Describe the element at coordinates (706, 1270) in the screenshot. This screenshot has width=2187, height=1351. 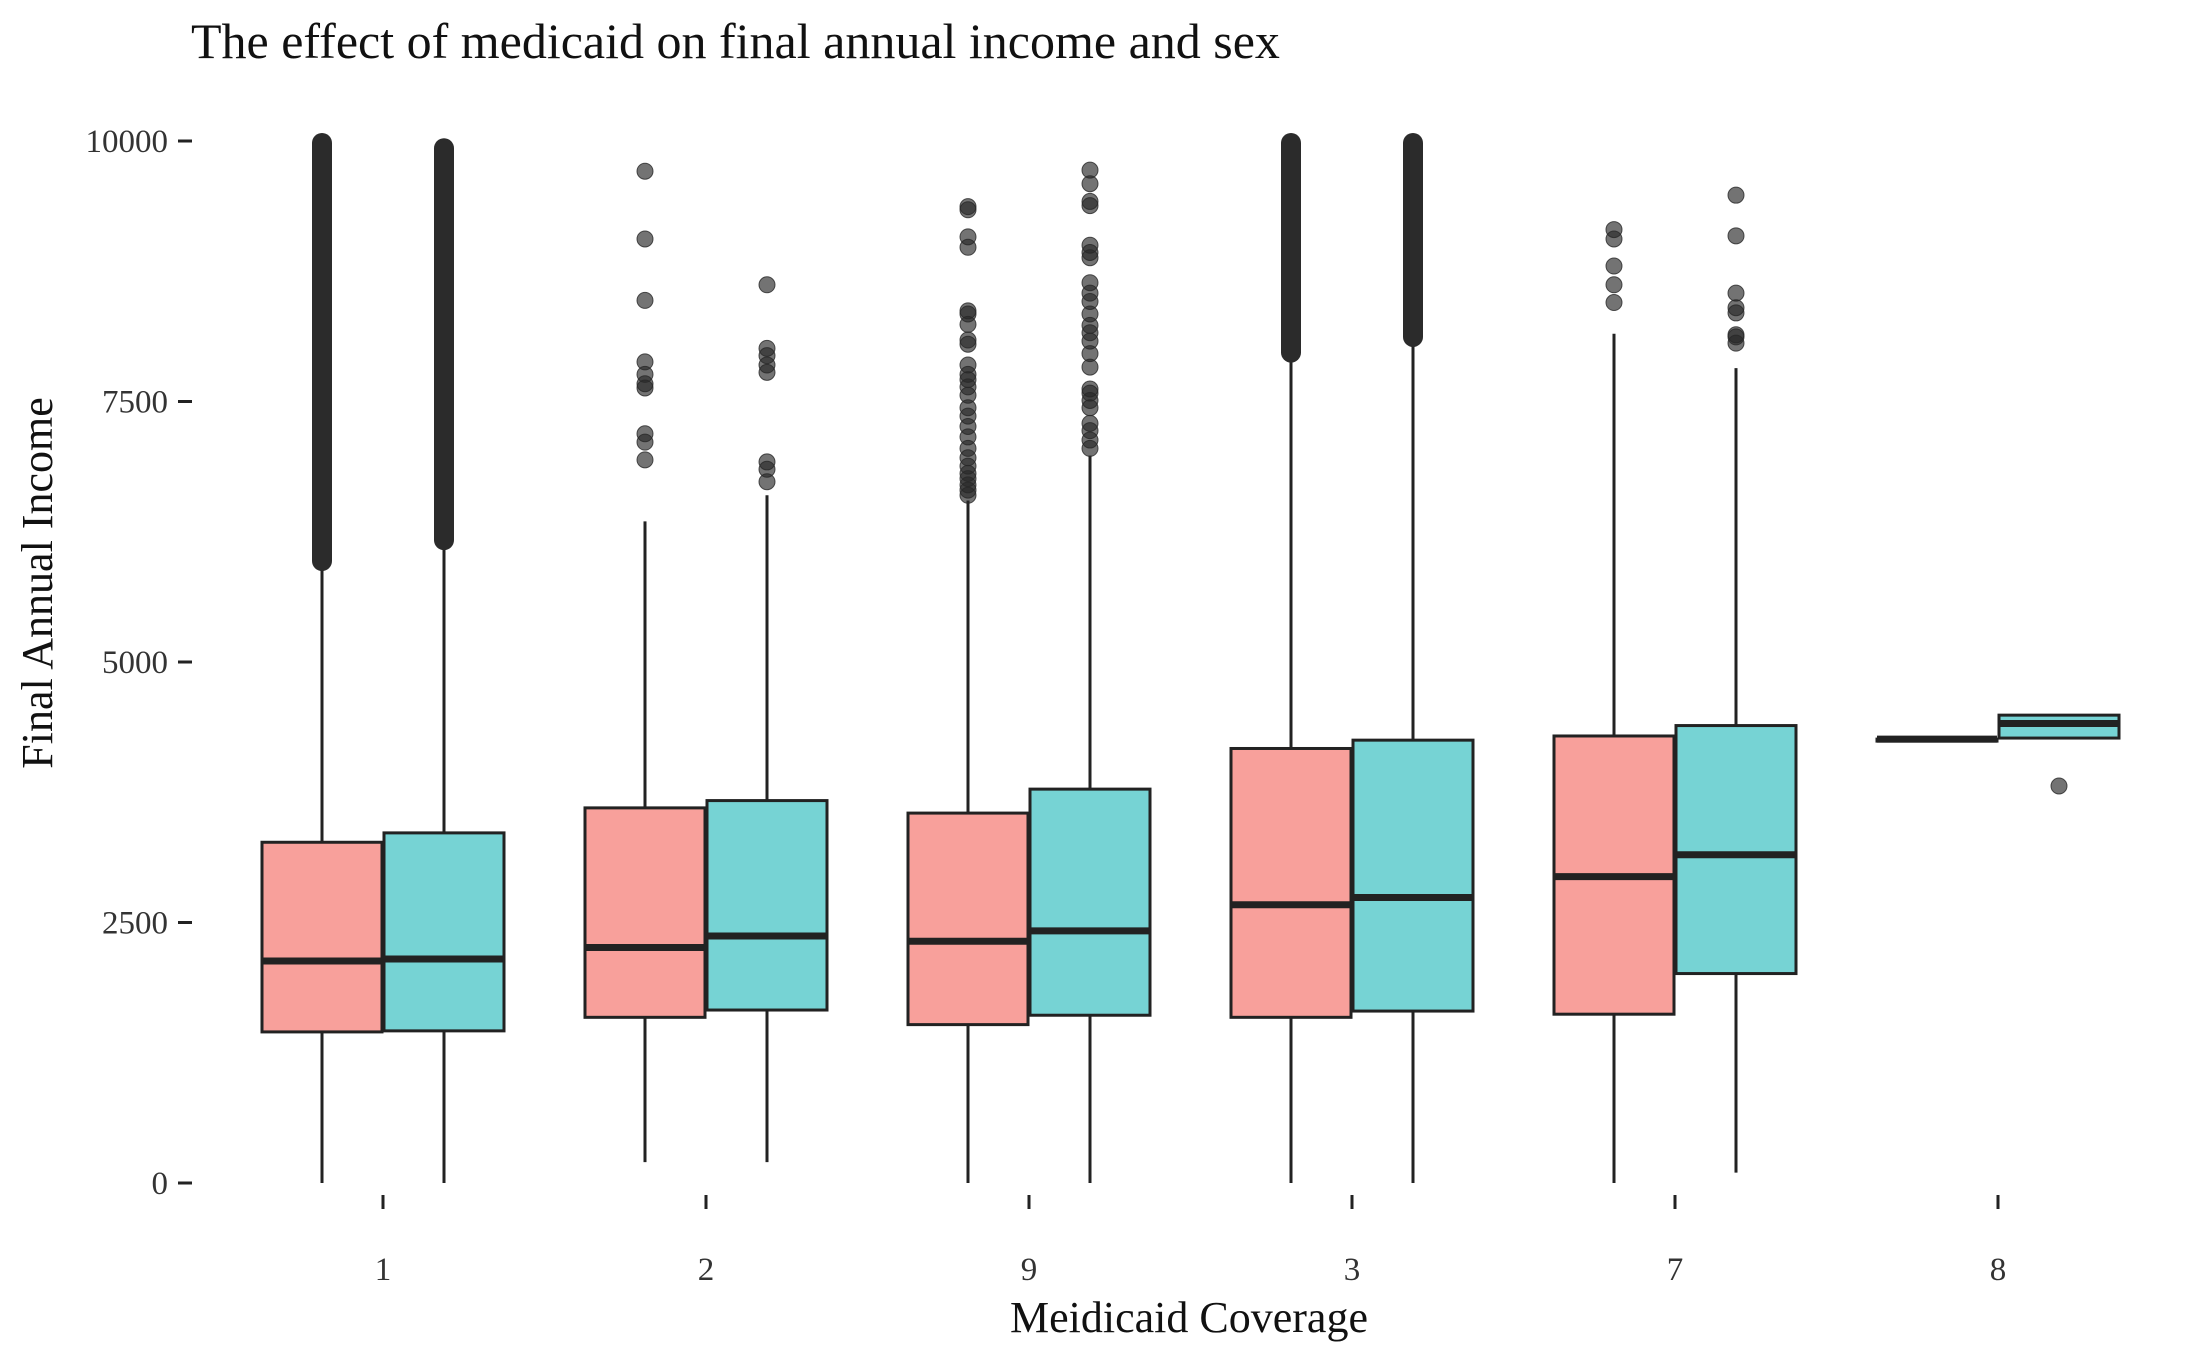
I see `x-tick-label: 2` at that location.